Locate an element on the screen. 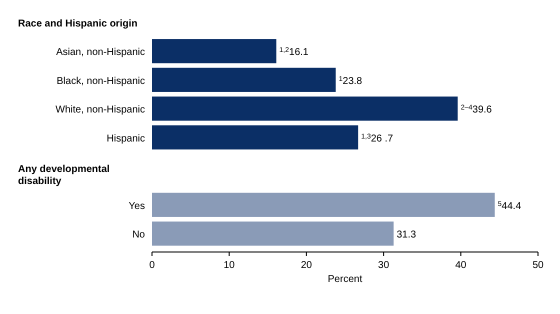 This screenshot has height=314, width=560. x-tick-label: 10 is located at coordinates (230, 265).